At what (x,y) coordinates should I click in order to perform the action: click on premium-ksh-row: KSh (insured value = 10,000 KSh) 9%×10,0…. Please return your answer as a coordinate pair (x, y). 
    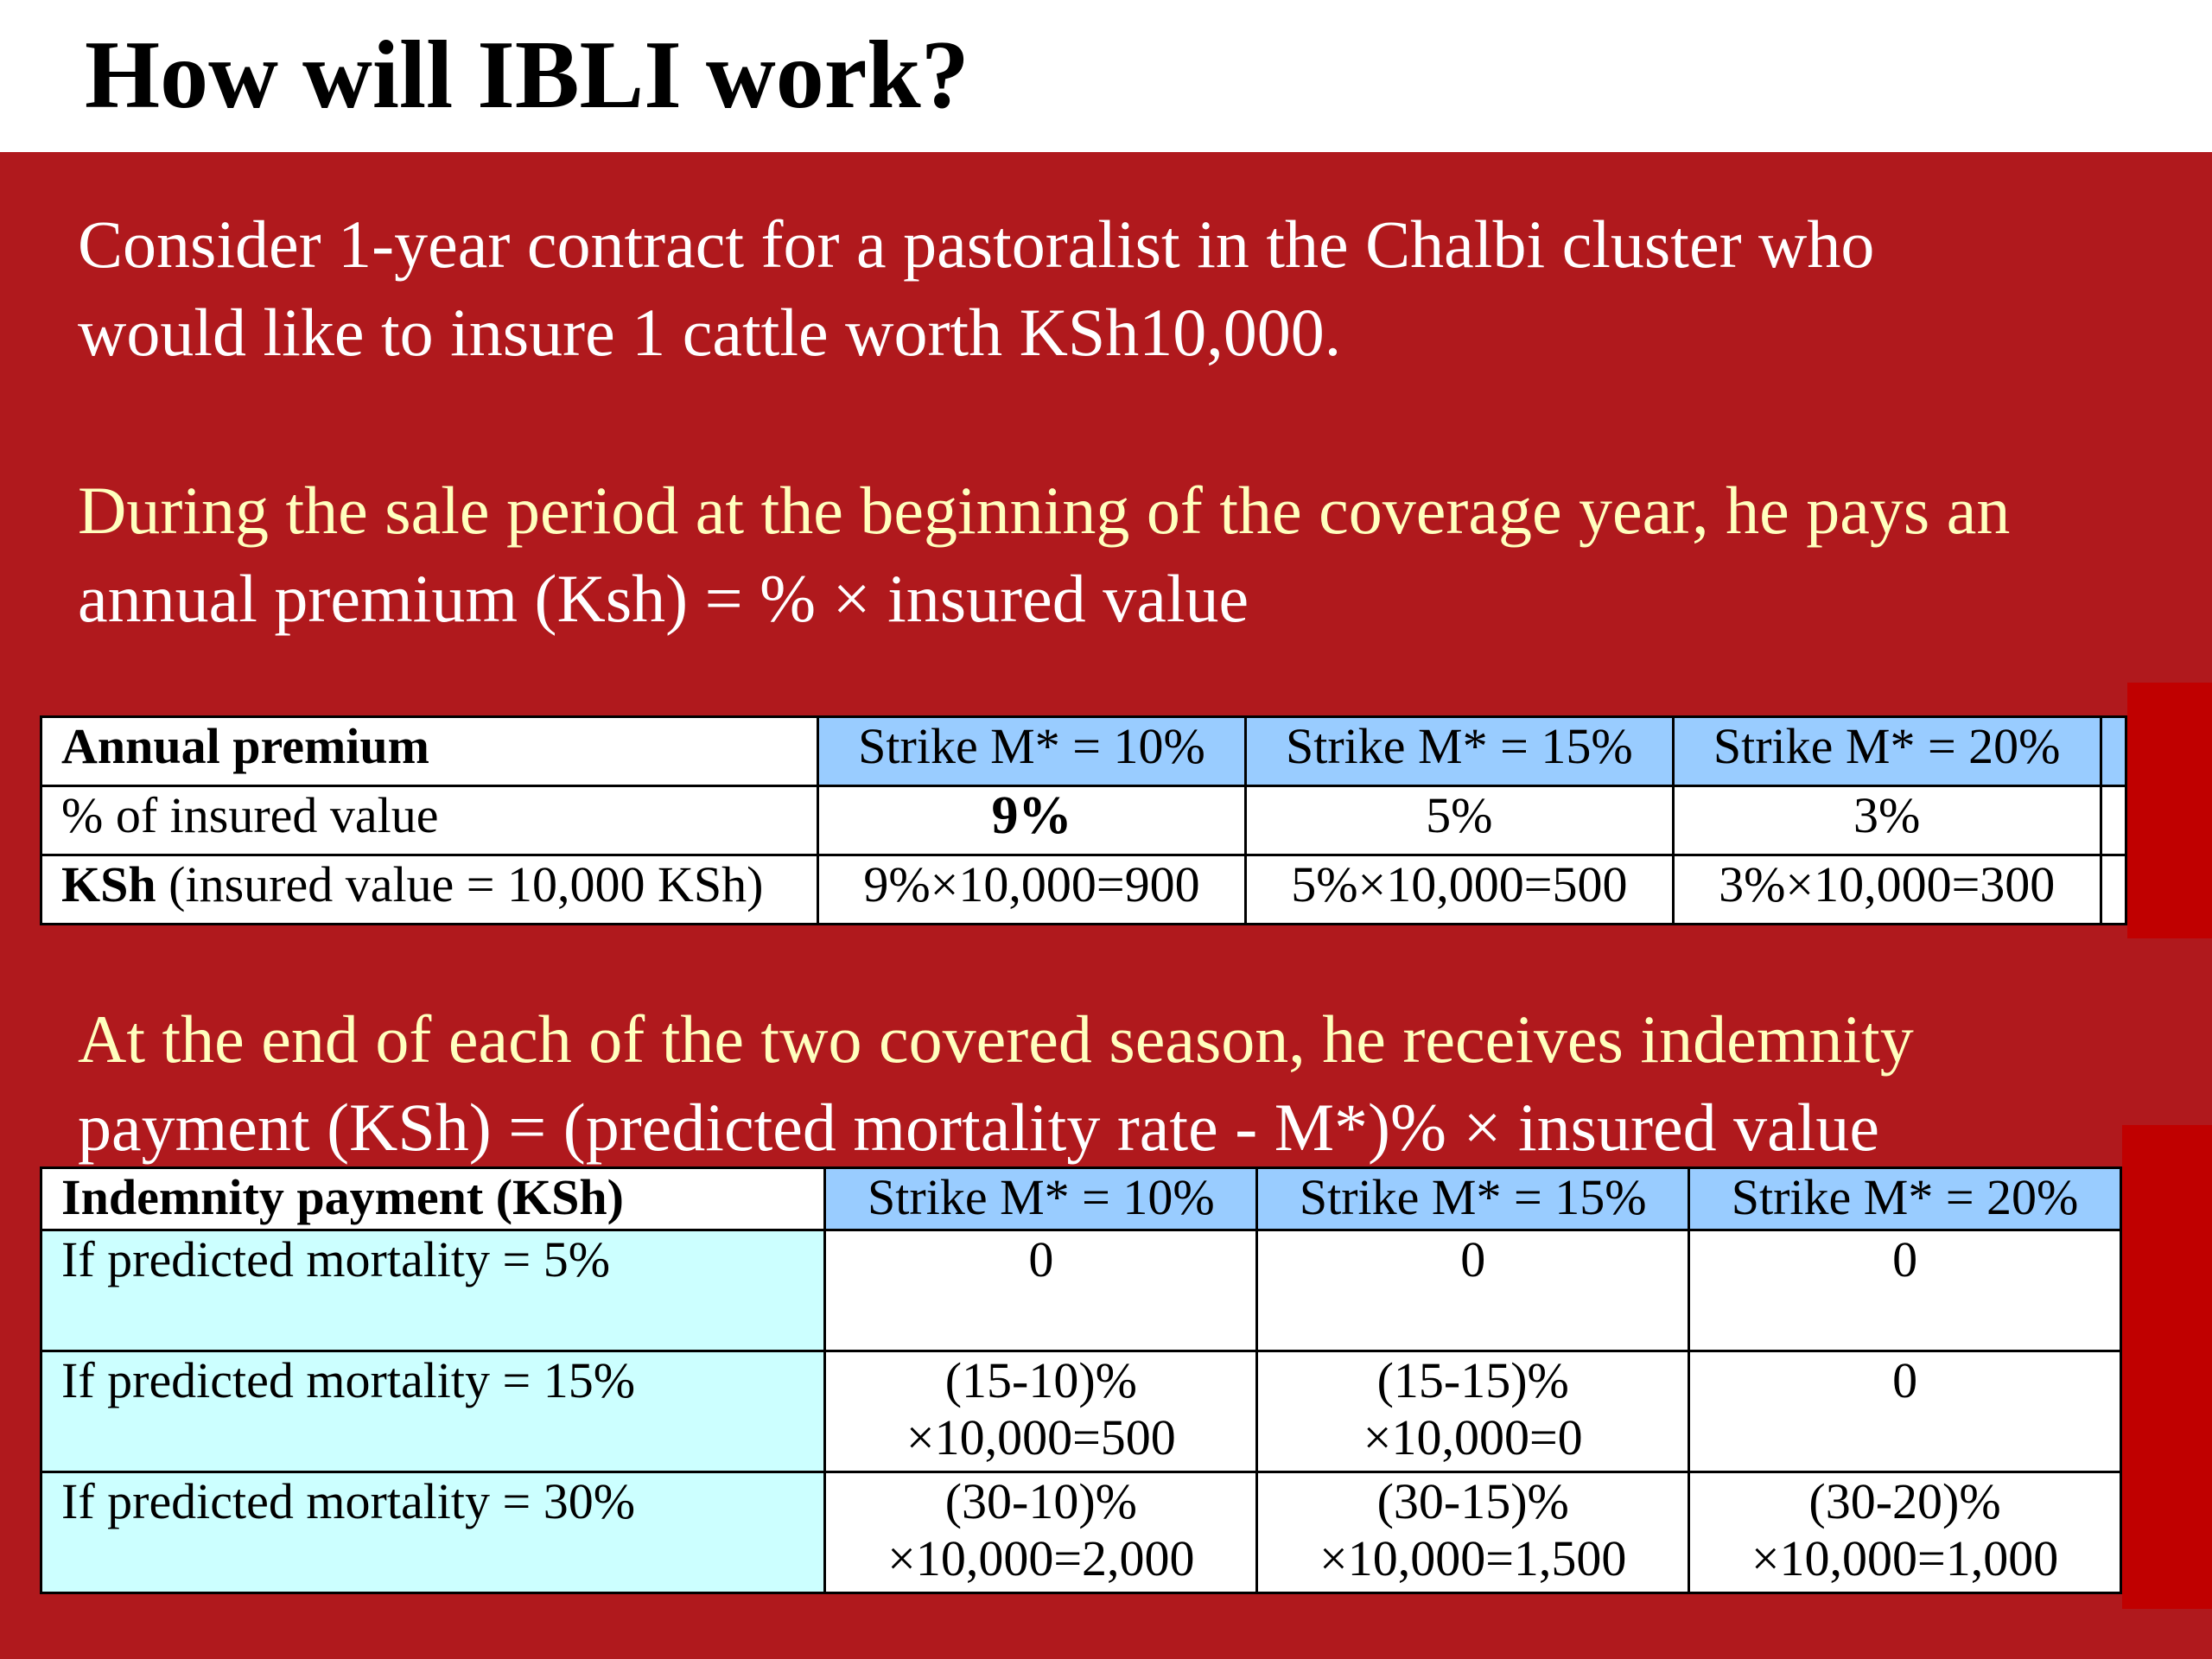
    Looking at the image, I should click on (1083, 889).